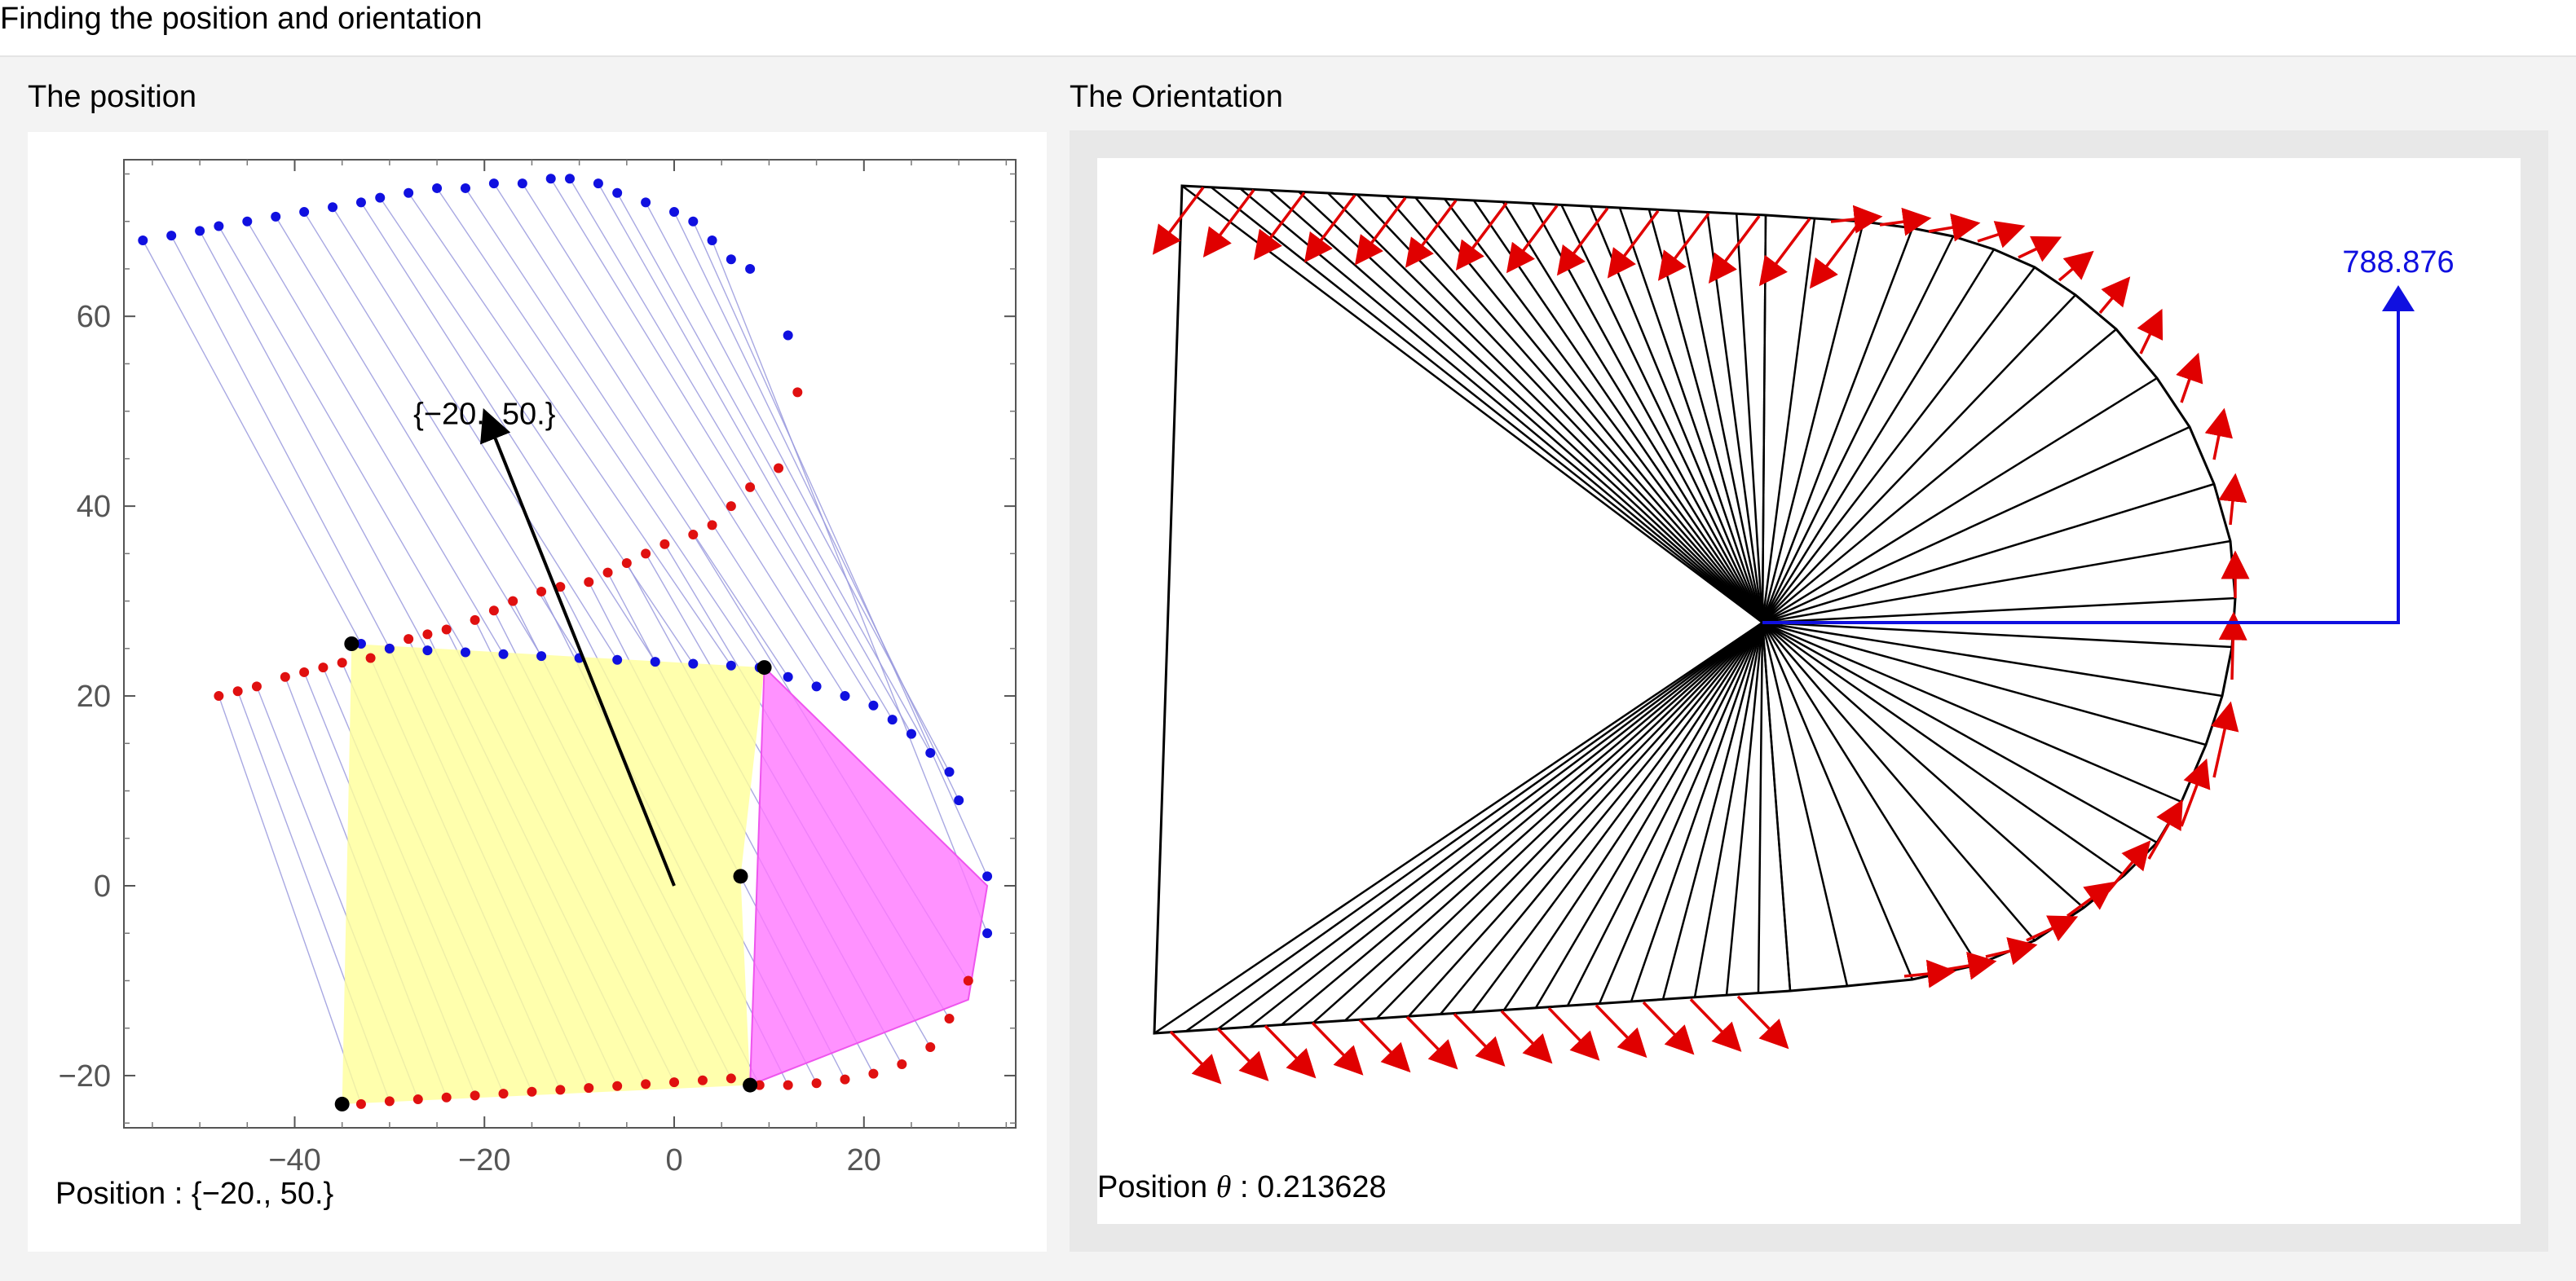 The height and width of the screenshot is (1281, 2576). What do you see at coordinates (673, 1160) in the screenshot?
I see `x-tick-label: 0` at bounding box center [673, 1160].